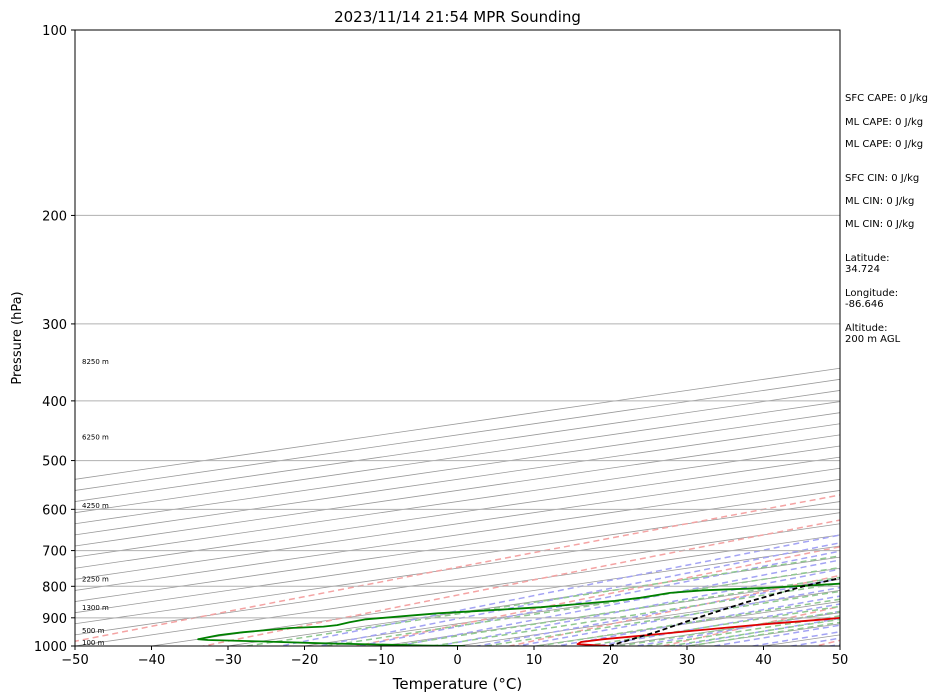  I want to click on x-tick-label: 50, so click(840, 660).